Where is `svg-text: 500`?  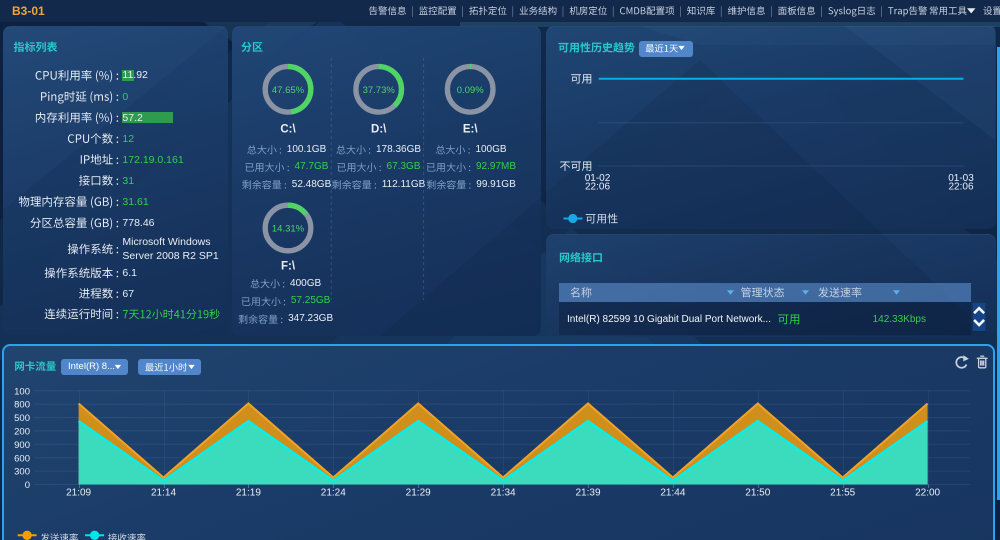 svg-text: 500 is located at coordinates (22, 418).